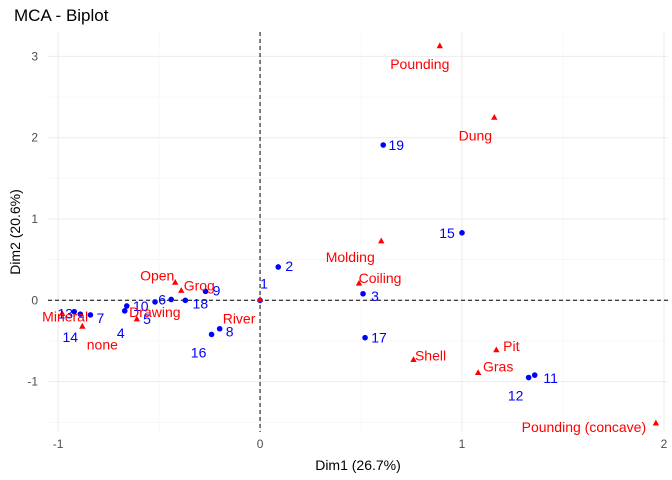 This screenshot has height=480, width=672. Describe the element at coordinates (584, 427) in the screenshot. I see `label-category-pounding-concave-: Pounding (concave)` at that location.